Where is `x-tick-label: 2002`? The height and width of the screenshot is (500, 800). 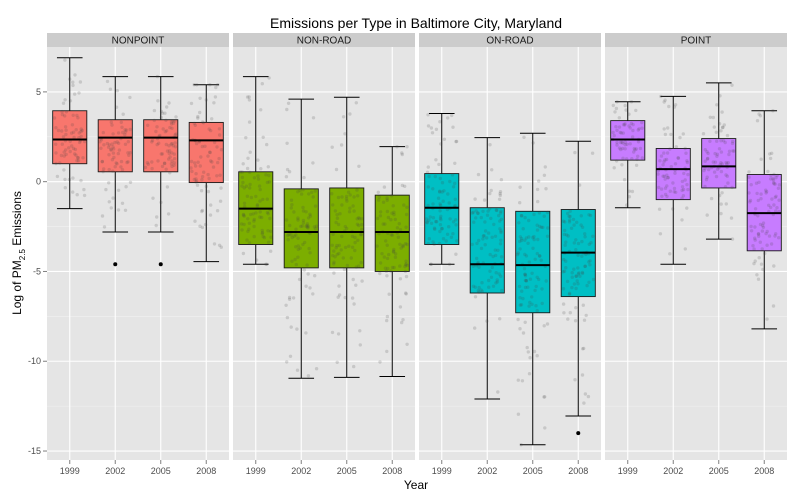
x-tick-label: 2002 is located at coordinates (673, 471).